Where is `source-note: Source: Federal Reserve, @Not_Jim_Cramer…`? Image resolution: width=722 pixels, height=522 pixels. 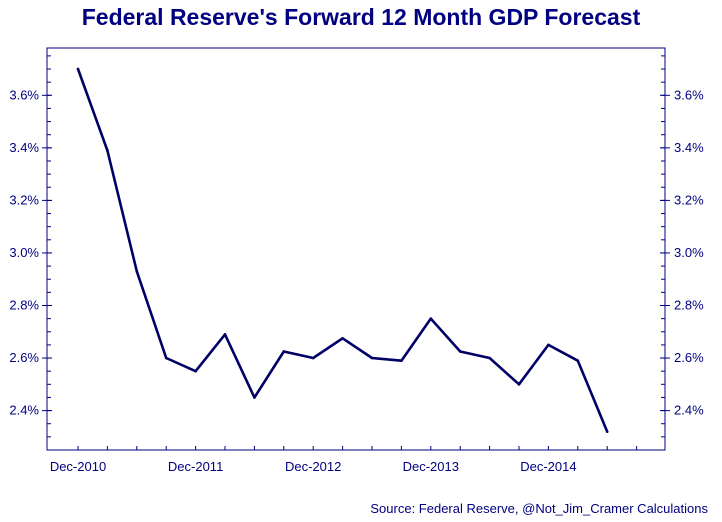
source-note: Source: Federal Reserve, @Not_Jim_Cramer… is located at coordinates (539, 508).